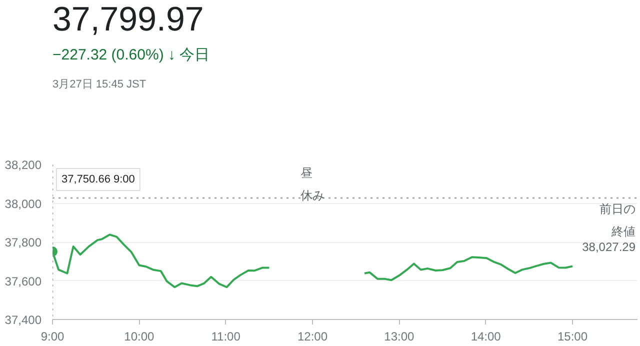 The height and width of the screenshot is (346, 640). Describe the element at coordinates (131, 55) in the screenshot. I see `chart-subtitle: −227.32 (0.60%) ↓ 今日` at that location.